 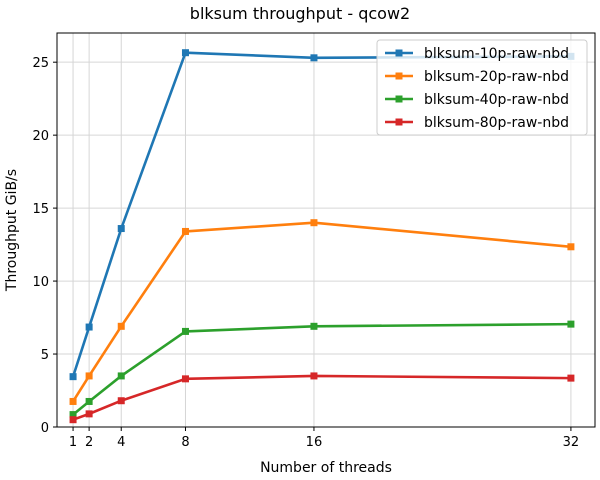 I want to click on chart-title: blksum throughput - qcow2, so click(x=300, y=13).